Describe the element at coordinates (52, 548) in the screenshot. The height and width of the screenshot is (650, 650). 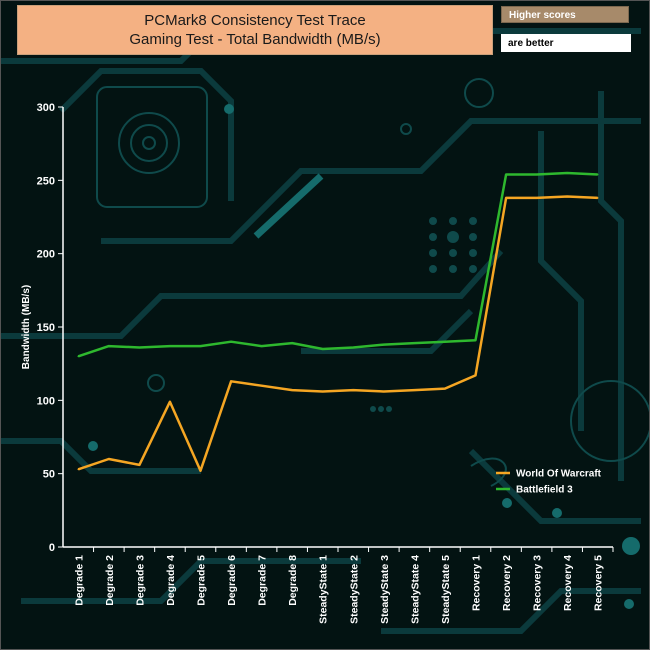
I see `y-tick-label: 0` at that location.